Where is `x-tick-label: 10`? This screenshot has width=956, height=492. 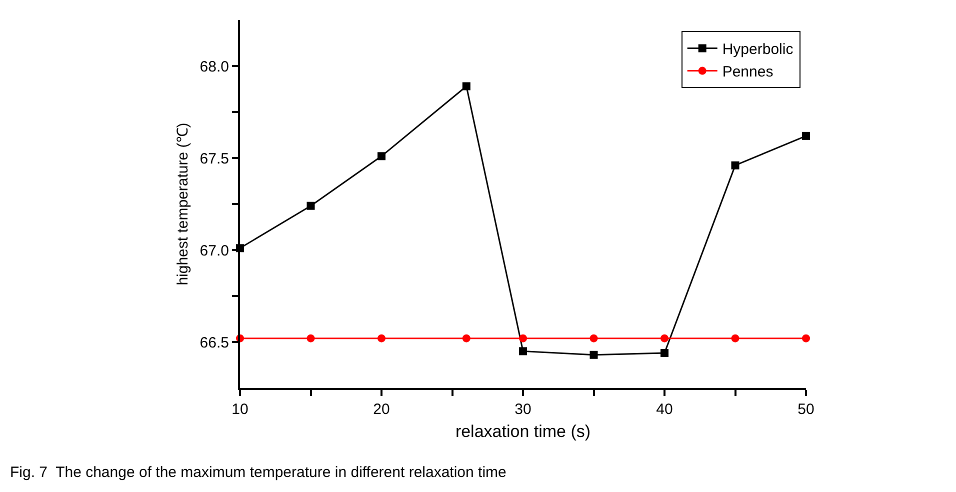 x-tick-label: 10 is located at coordinates (240, 409).